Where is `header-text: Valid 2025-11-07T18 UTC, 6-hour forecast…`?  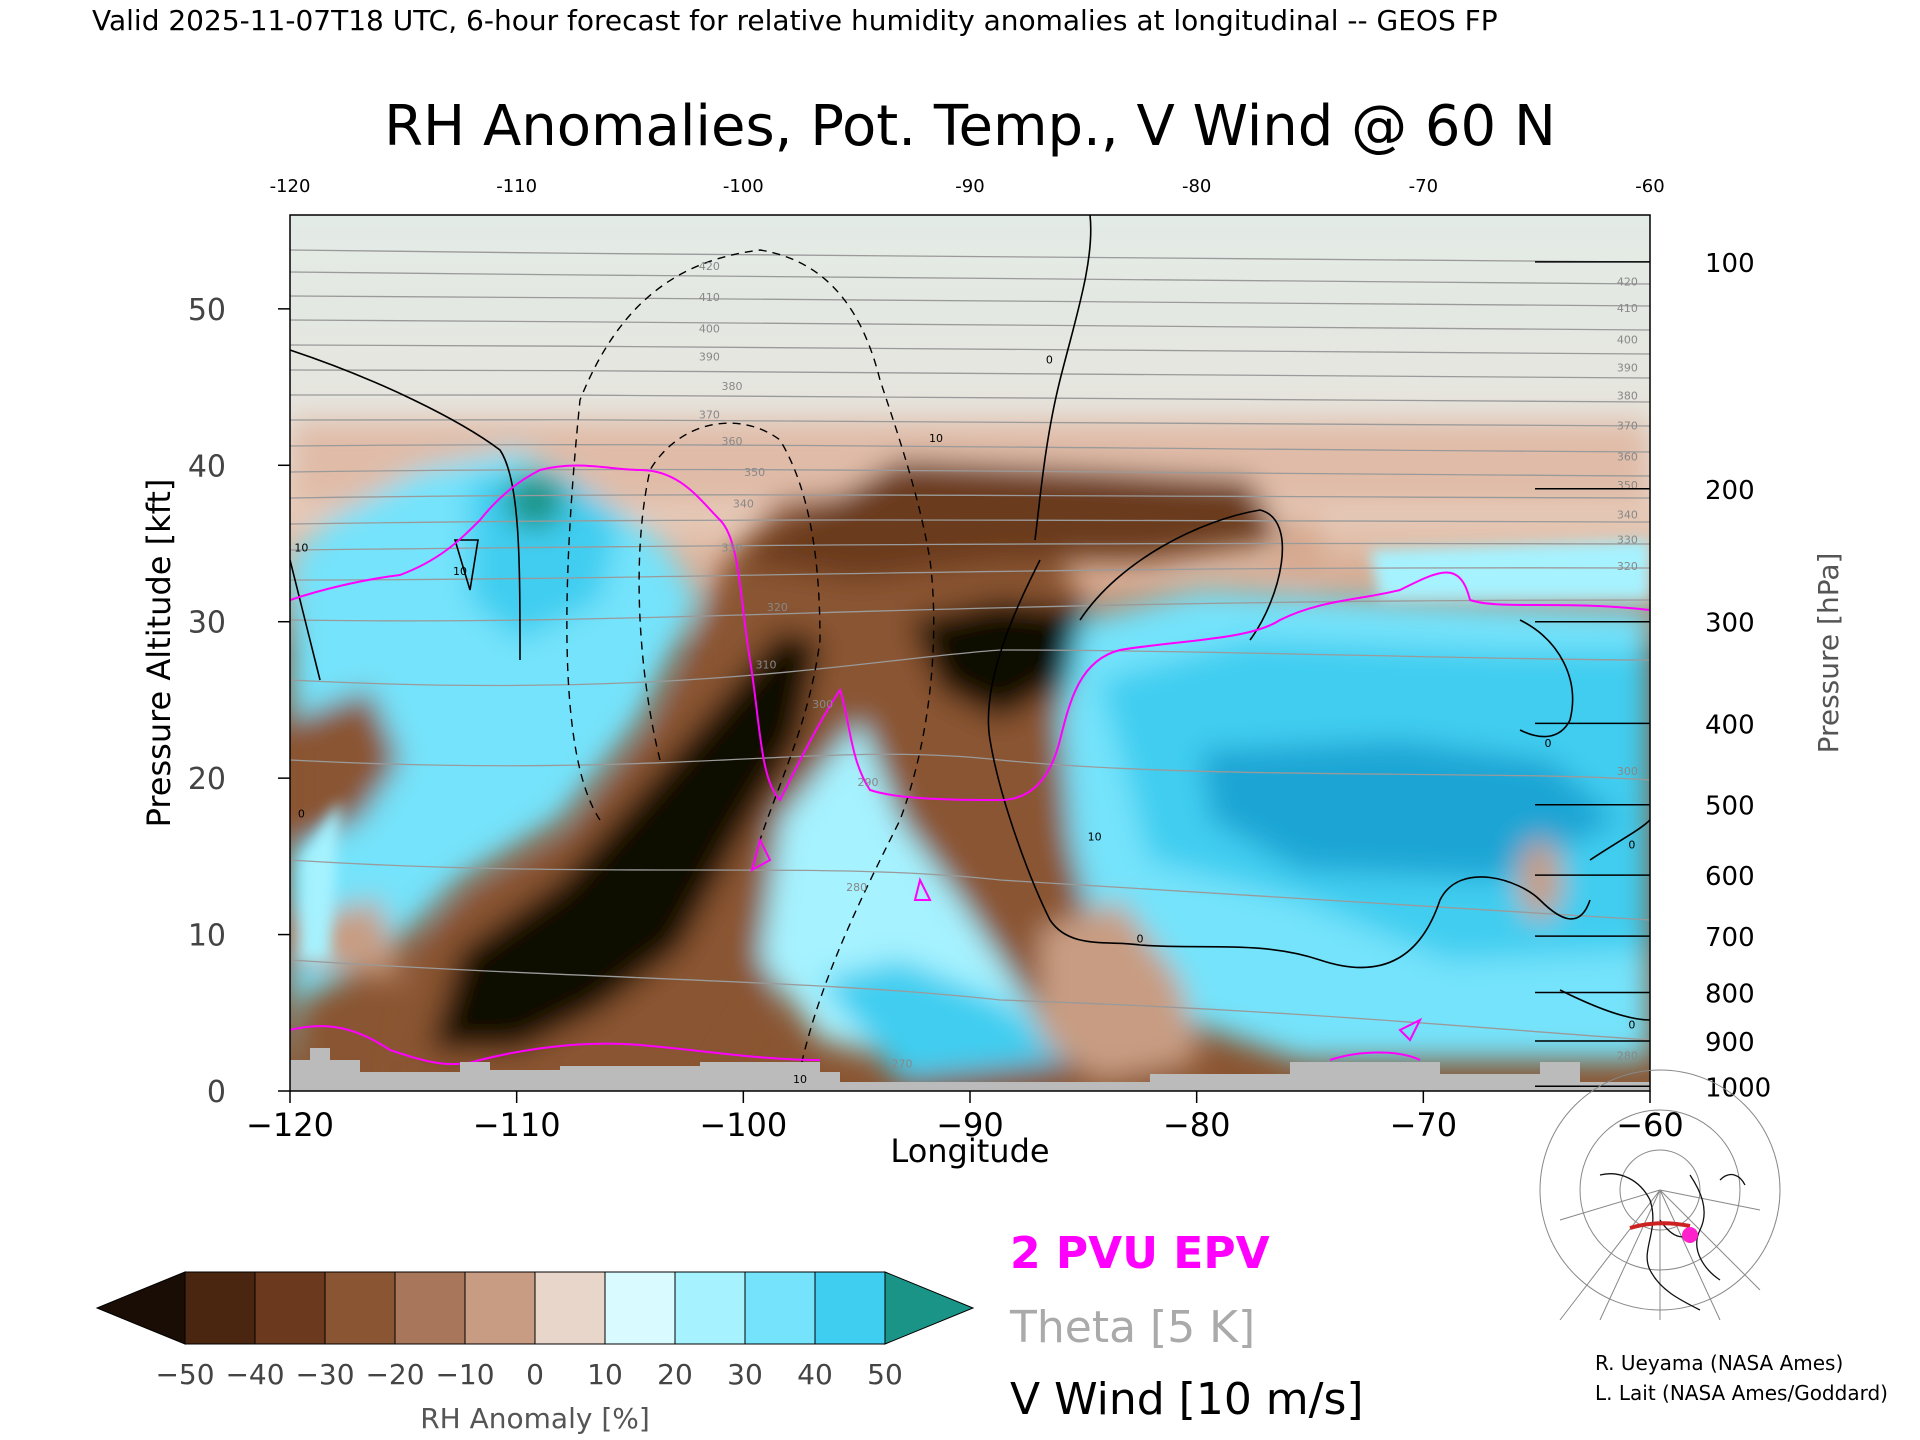
header-text: Valid 2025-11-07T18 UTC, 6-hour forecast… is located at coordinates (795, 20).